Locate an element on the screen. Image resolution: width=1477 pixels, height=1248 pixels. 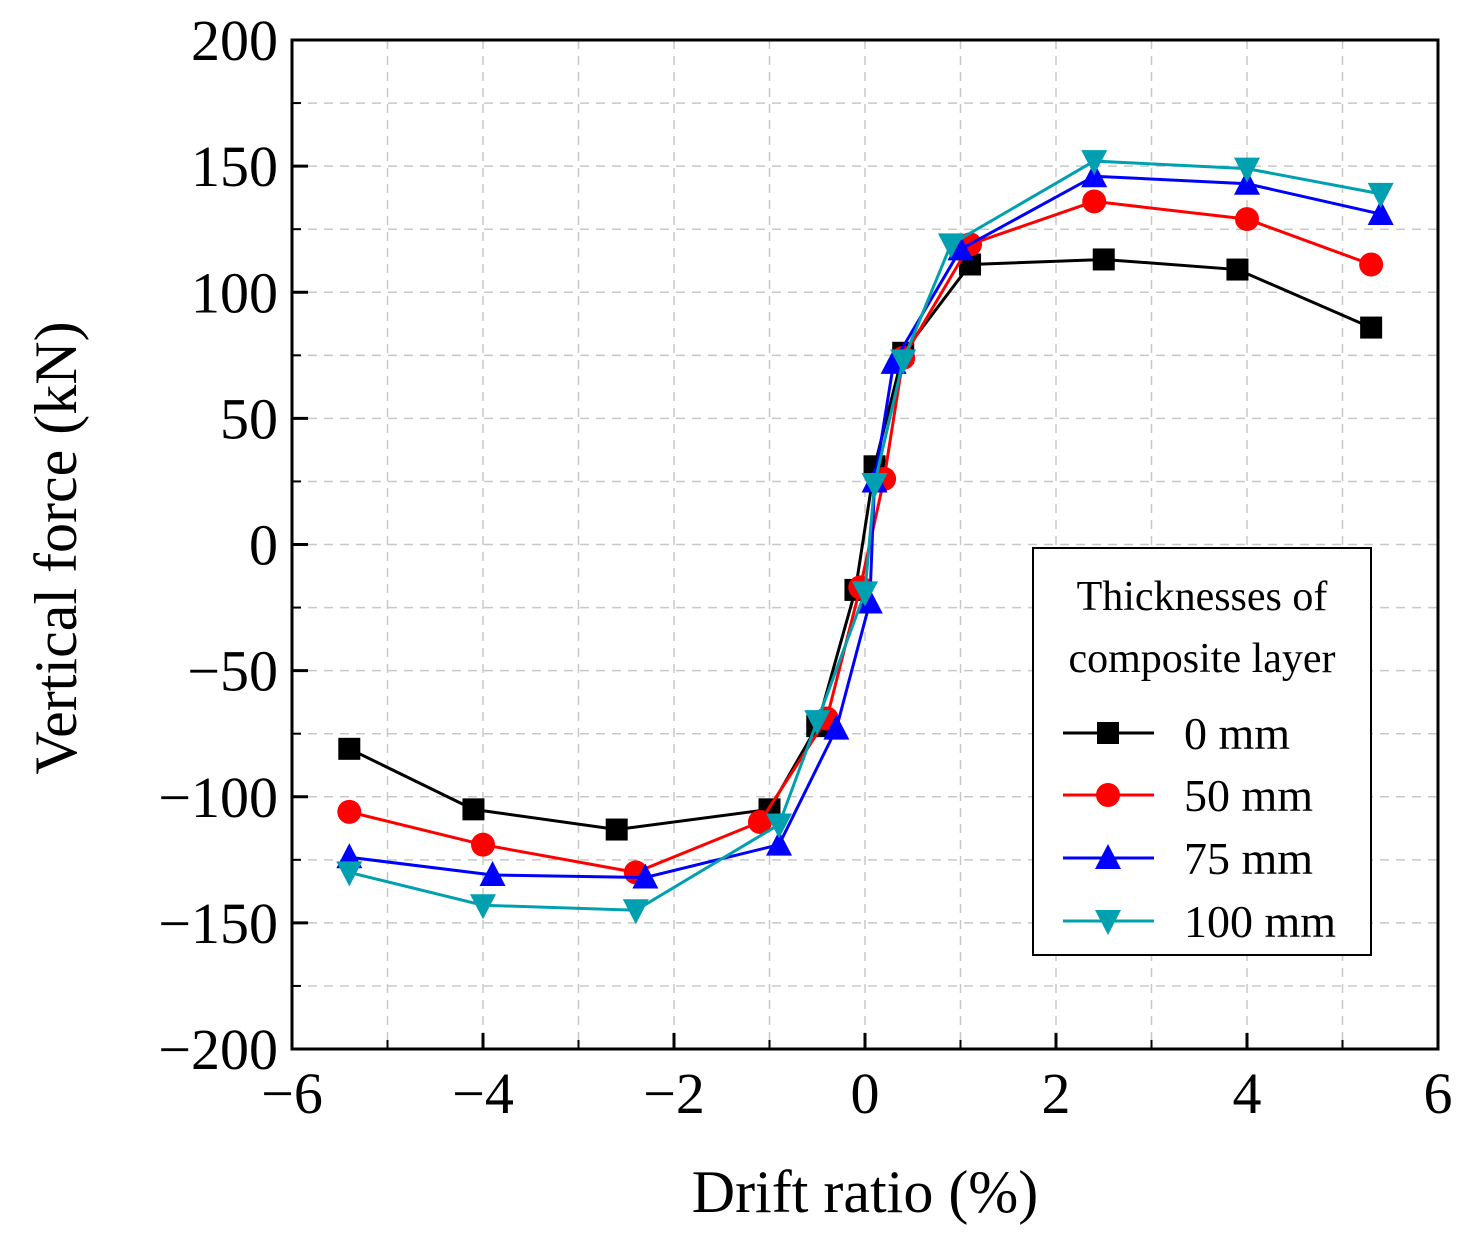
x-tick-labels: −6 −4 −2 0 2 4 6 is located at coordinates (856, 1093).